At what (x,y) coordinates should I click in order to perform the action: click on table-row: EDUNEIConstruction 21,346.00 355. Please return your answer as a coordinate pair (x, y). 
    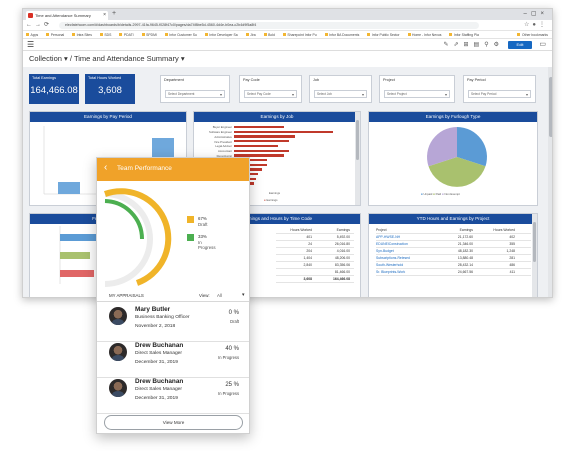
    Looking at the image, I should click on (453, 244).